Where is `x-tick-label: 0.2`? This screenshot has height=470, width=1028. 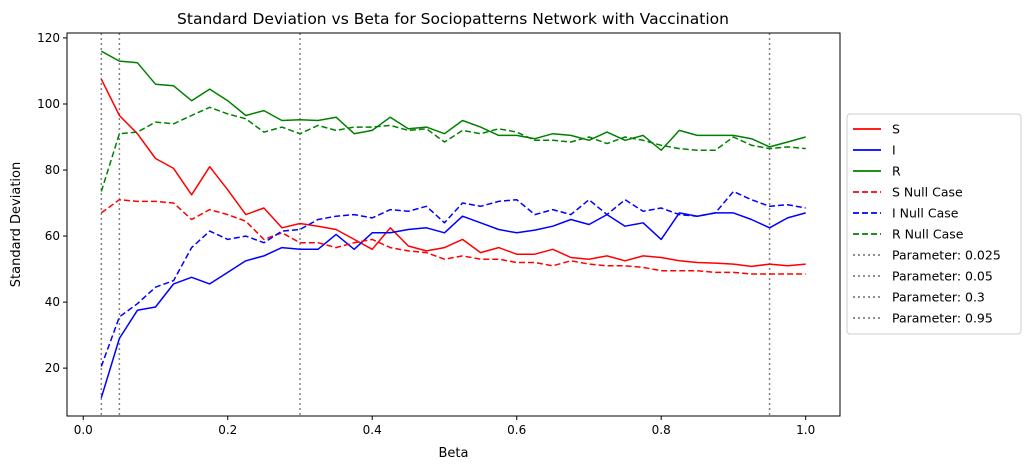 x-tick-label: 0.2 is located at coordinates (227, 430).